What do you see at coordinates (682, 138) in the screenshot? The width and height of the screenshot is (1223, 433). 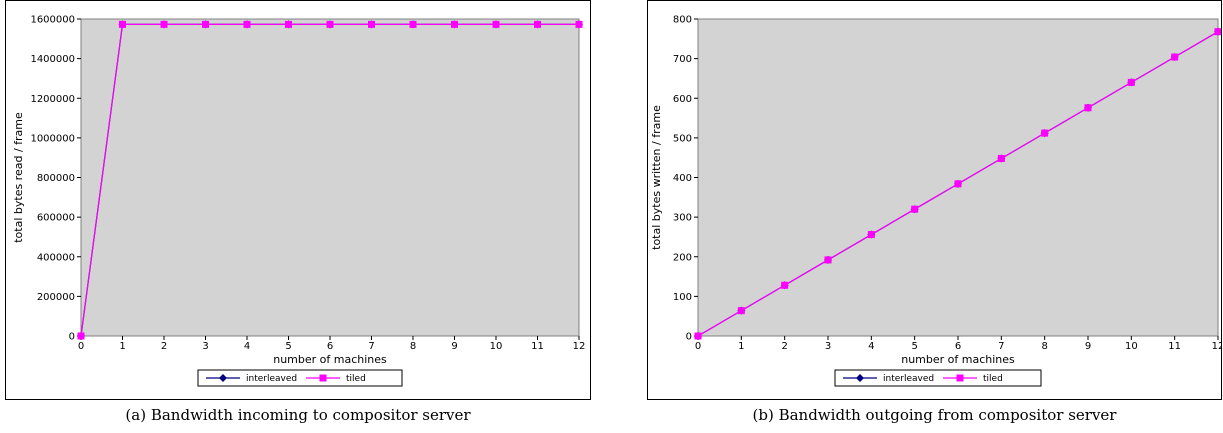 I see `y-tick-label: 500` at bounding box center [682, 138].